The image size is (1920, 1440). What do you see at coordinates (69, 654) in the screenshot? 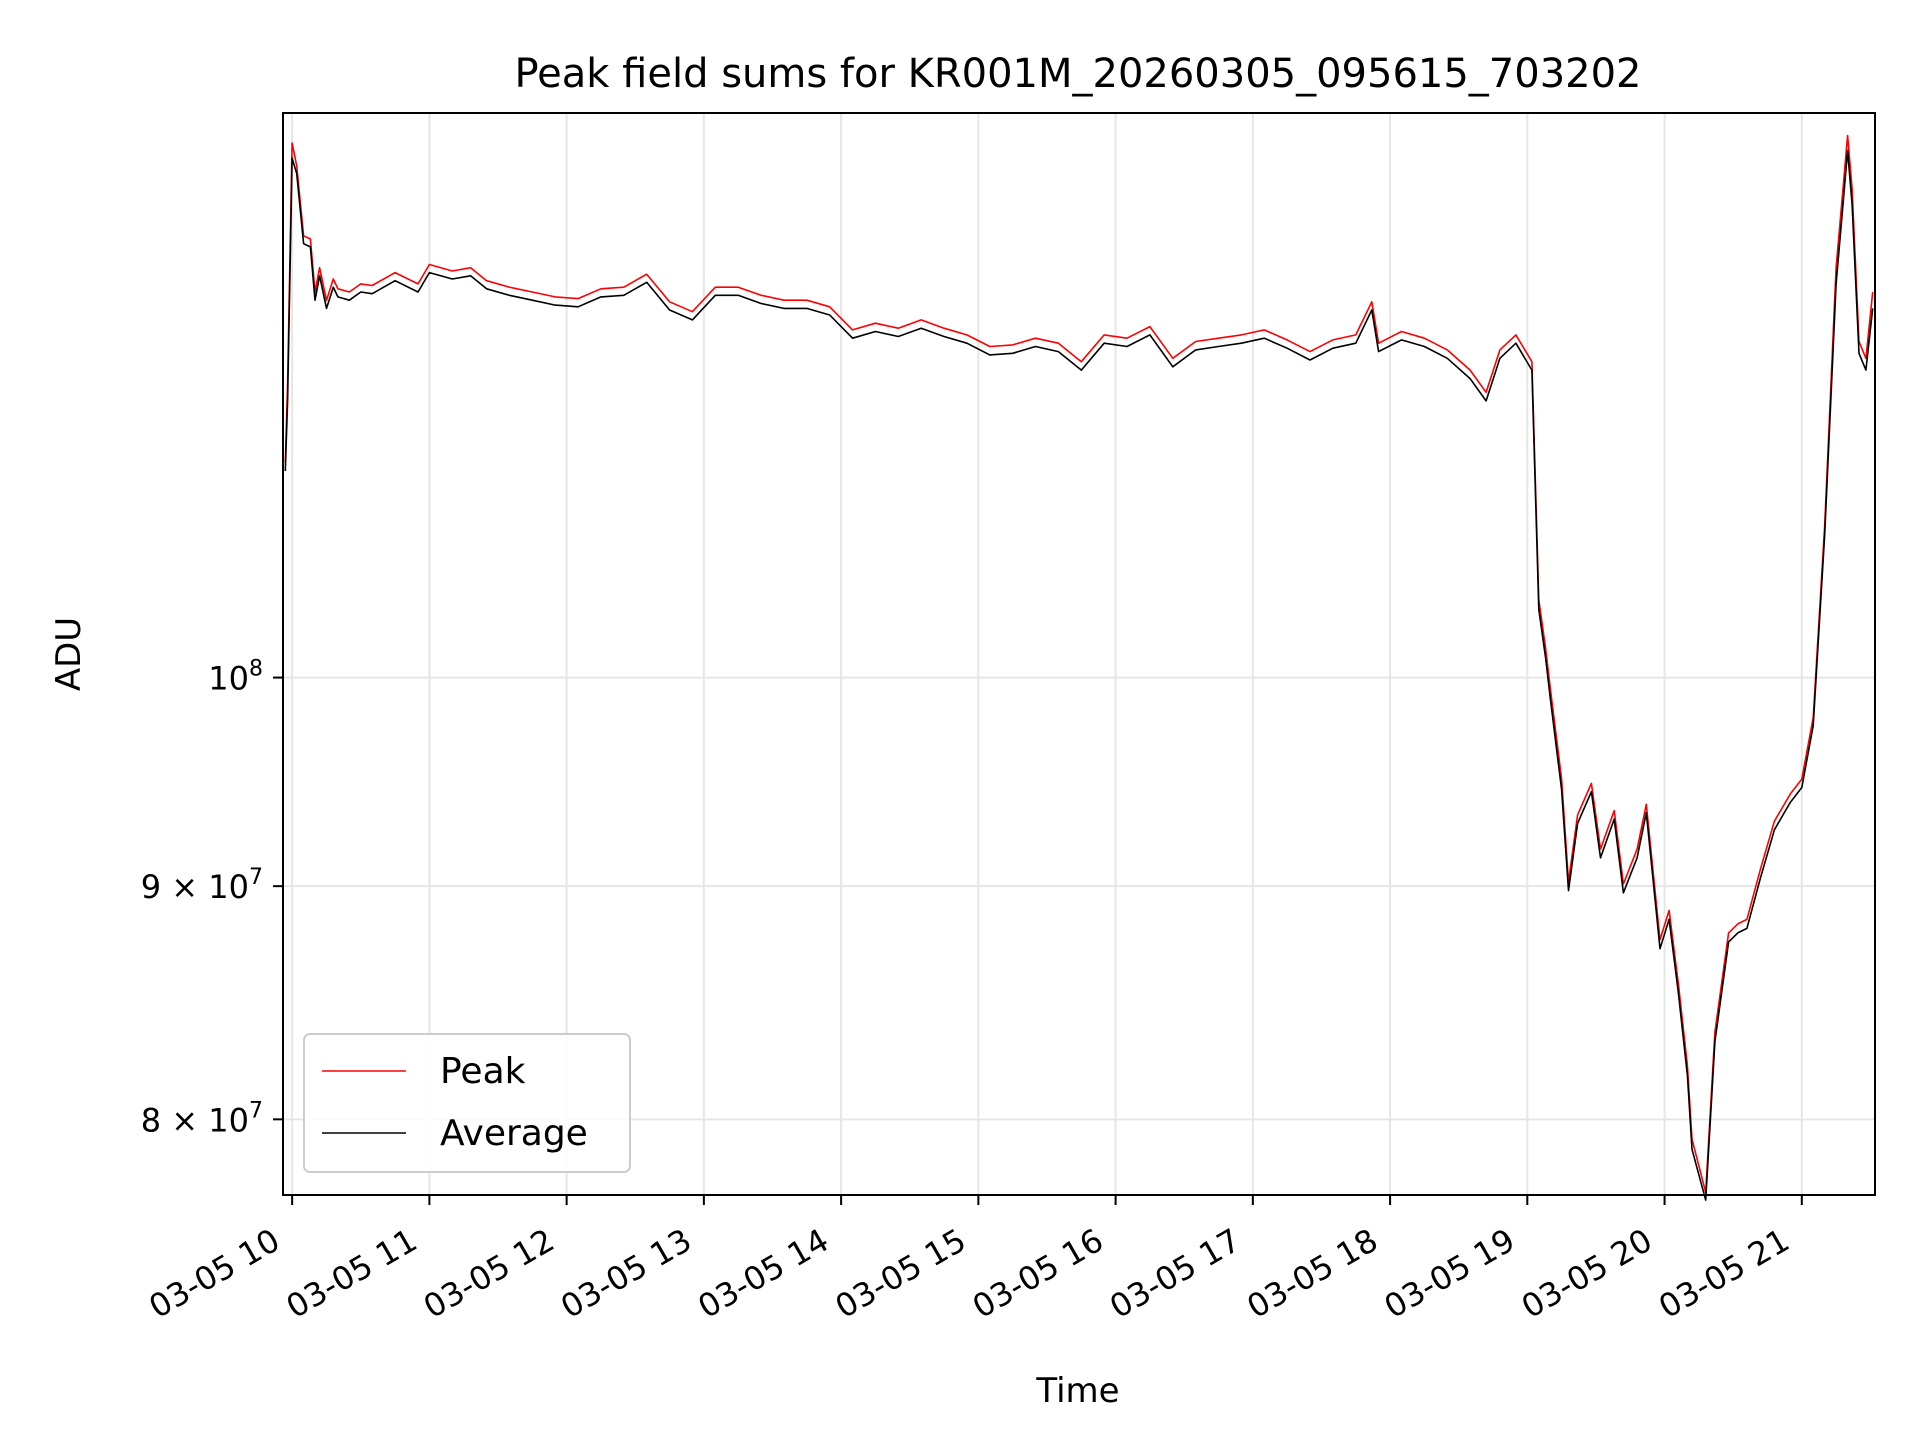
I see `y-axis-label: ADU` at bounding box center [69, 654].